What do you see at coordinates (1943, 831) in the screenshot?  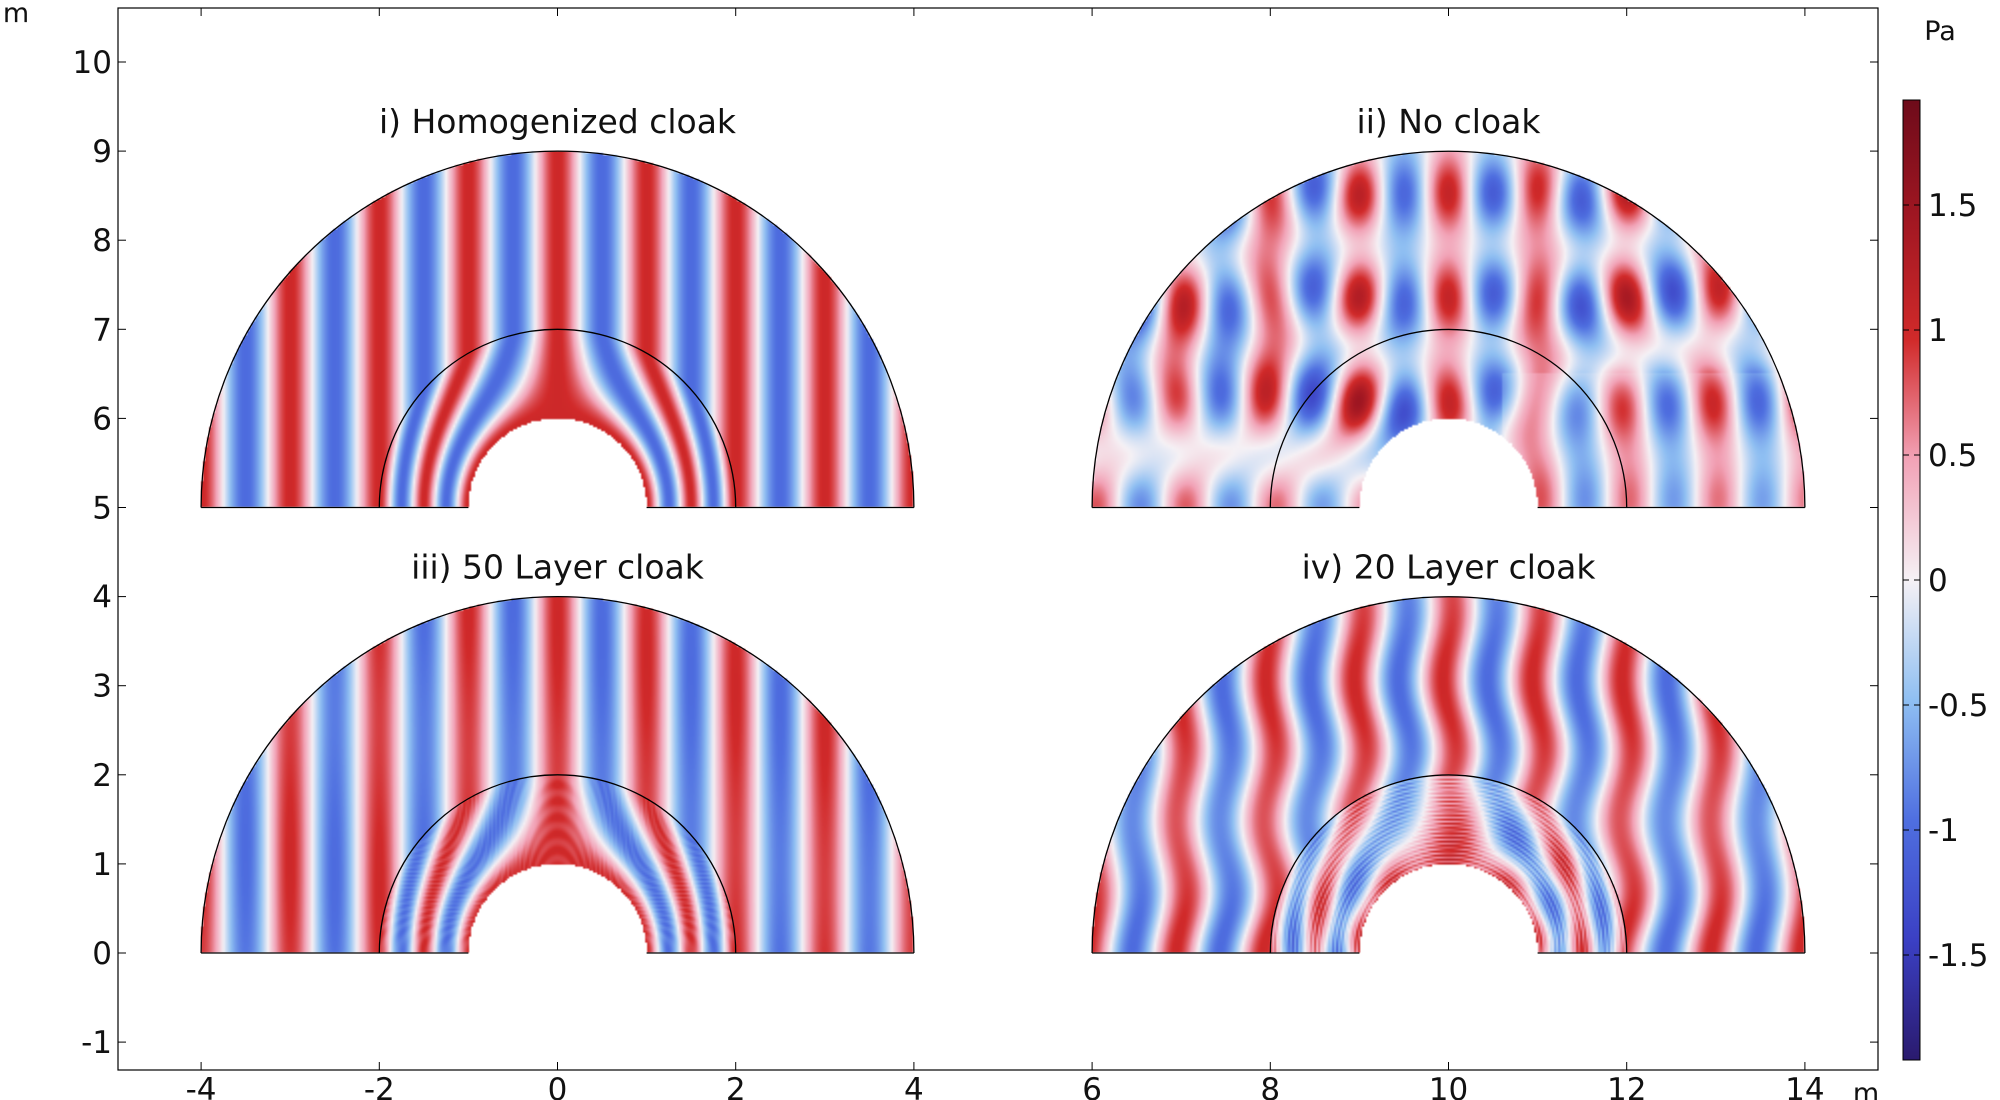 I see `colorbar-tick-label: -1` at bounding box center [1943, 831].